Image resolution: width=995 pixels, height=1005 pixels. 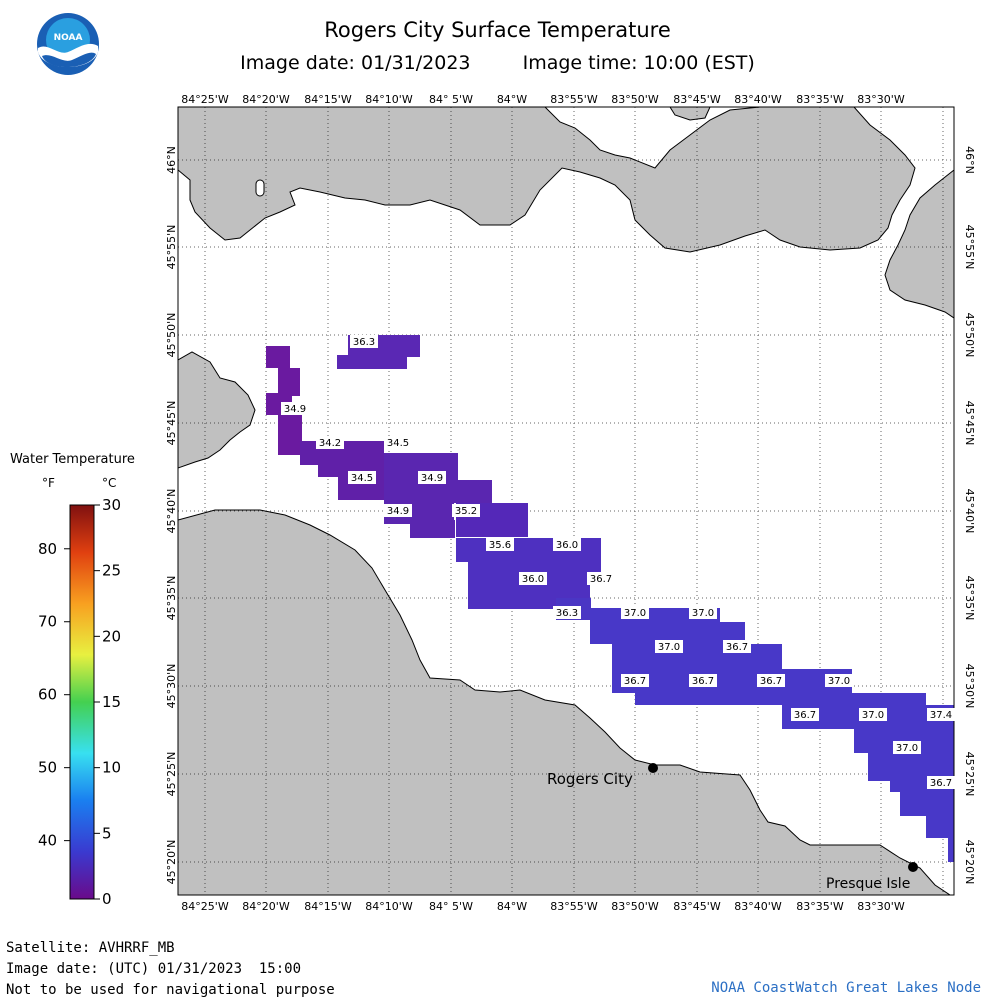 I want to click on rogers-city-dot, so click(x=653, y=768).